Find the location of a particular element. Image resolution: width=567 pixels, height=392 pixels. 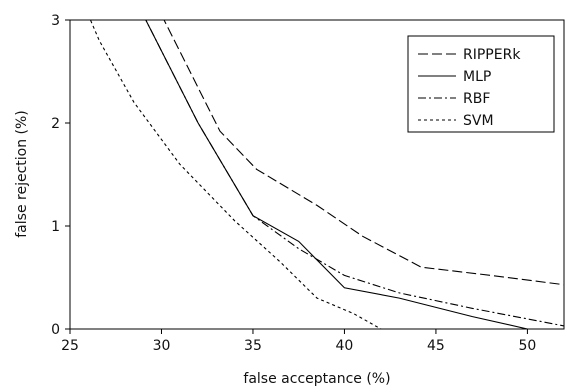

y-axis-title: false rejection (%) is located at coordinates (22, 174).